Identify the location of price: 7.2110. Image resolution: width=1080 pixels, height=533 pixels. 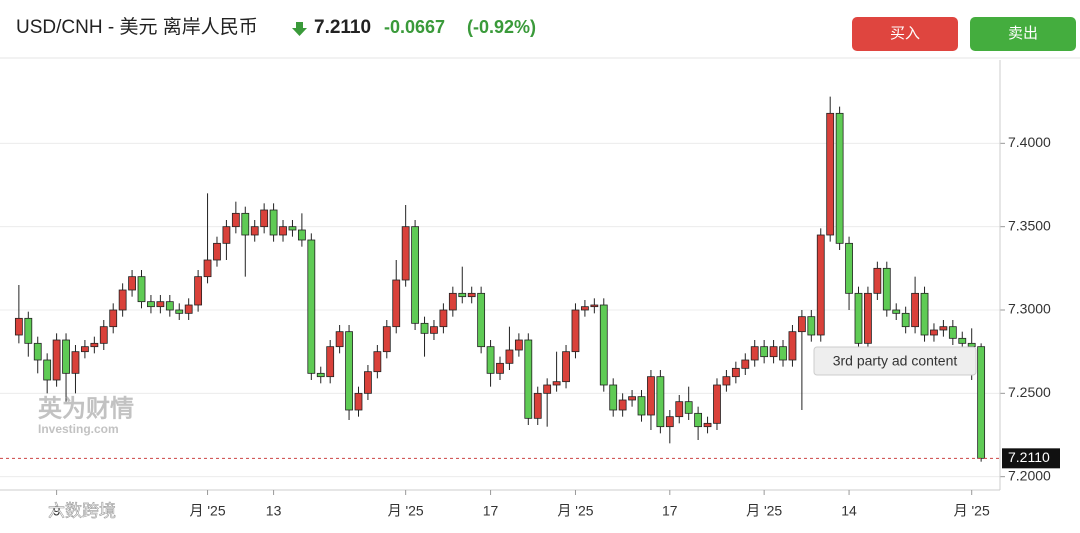
(342, 27).